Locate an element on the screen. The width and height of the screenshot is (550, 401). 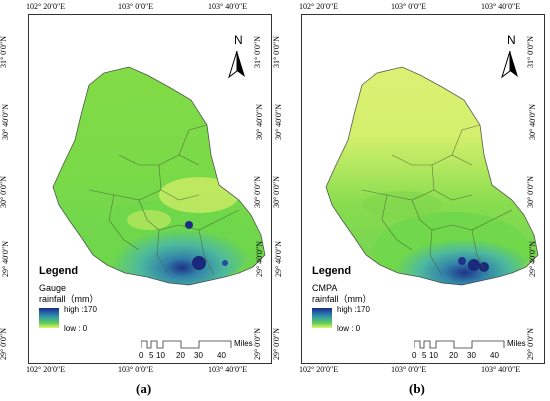
panel-label: (b) is located at coordinates (417, 388).